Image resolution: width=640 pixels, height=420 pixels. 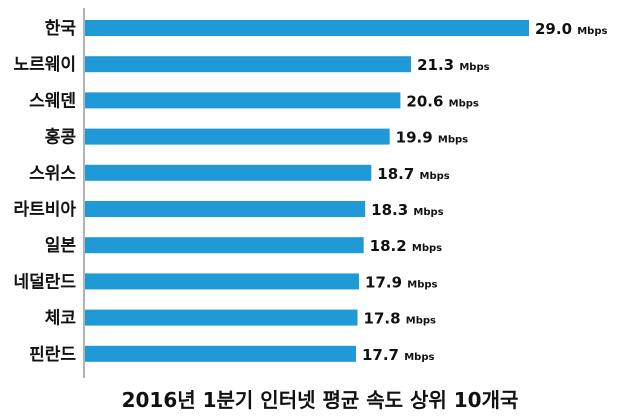 I want to click on data-label: 21.3 Mbps, so click(x=453, y=65).